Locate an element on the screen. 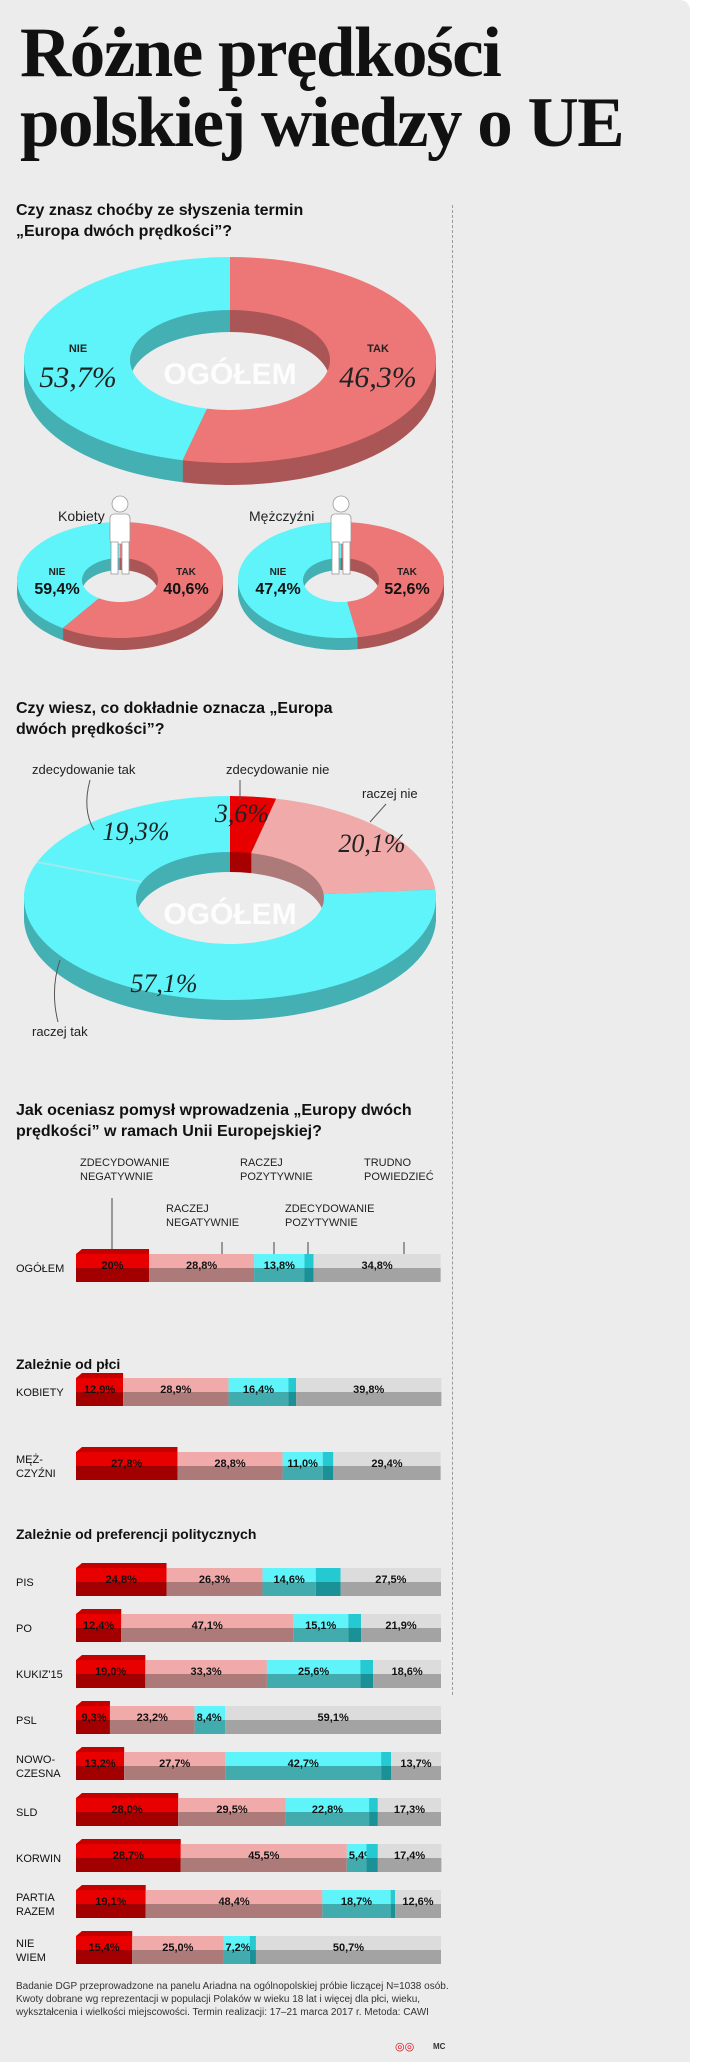  category-label: NOWO- CZESNA is located at coordinates (38, 1767).